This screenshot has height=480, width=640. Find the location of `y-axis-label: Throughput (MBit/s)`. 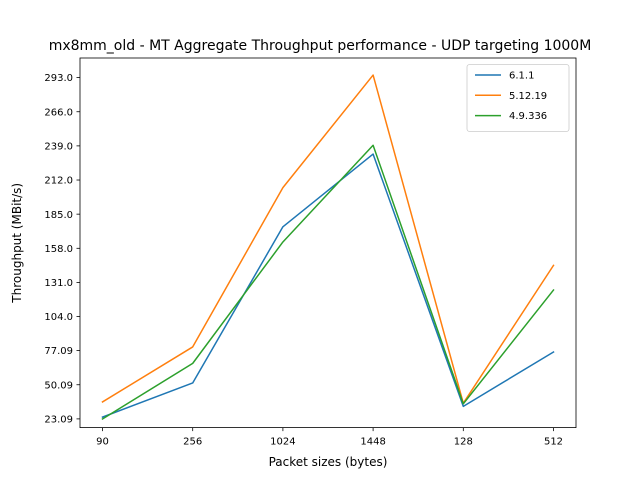

y-axis-label: Throughput (MBit/s) is located at coordinates (17, 243).